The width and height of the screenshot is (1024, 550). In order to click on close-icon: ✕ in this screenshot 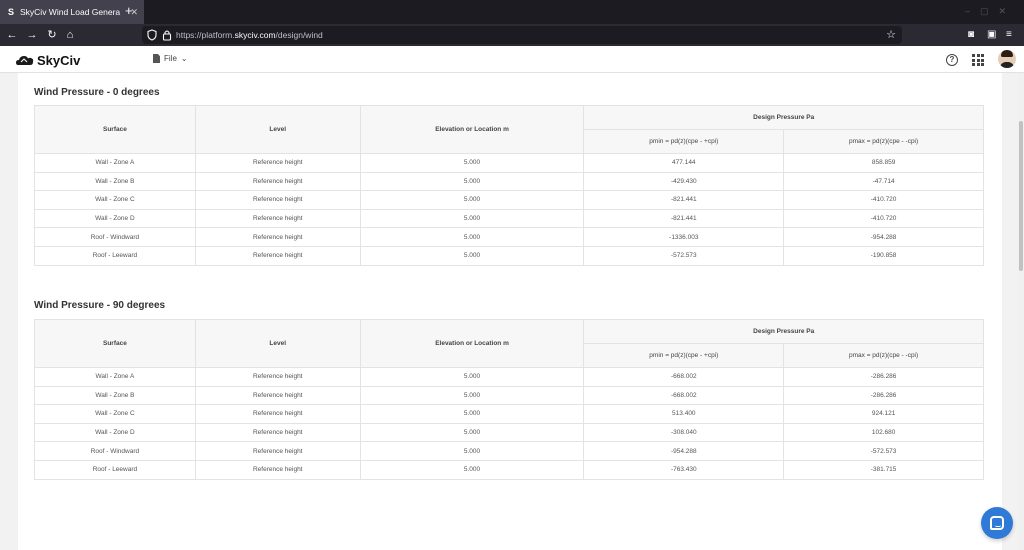, I will do `click(134, 11)`.